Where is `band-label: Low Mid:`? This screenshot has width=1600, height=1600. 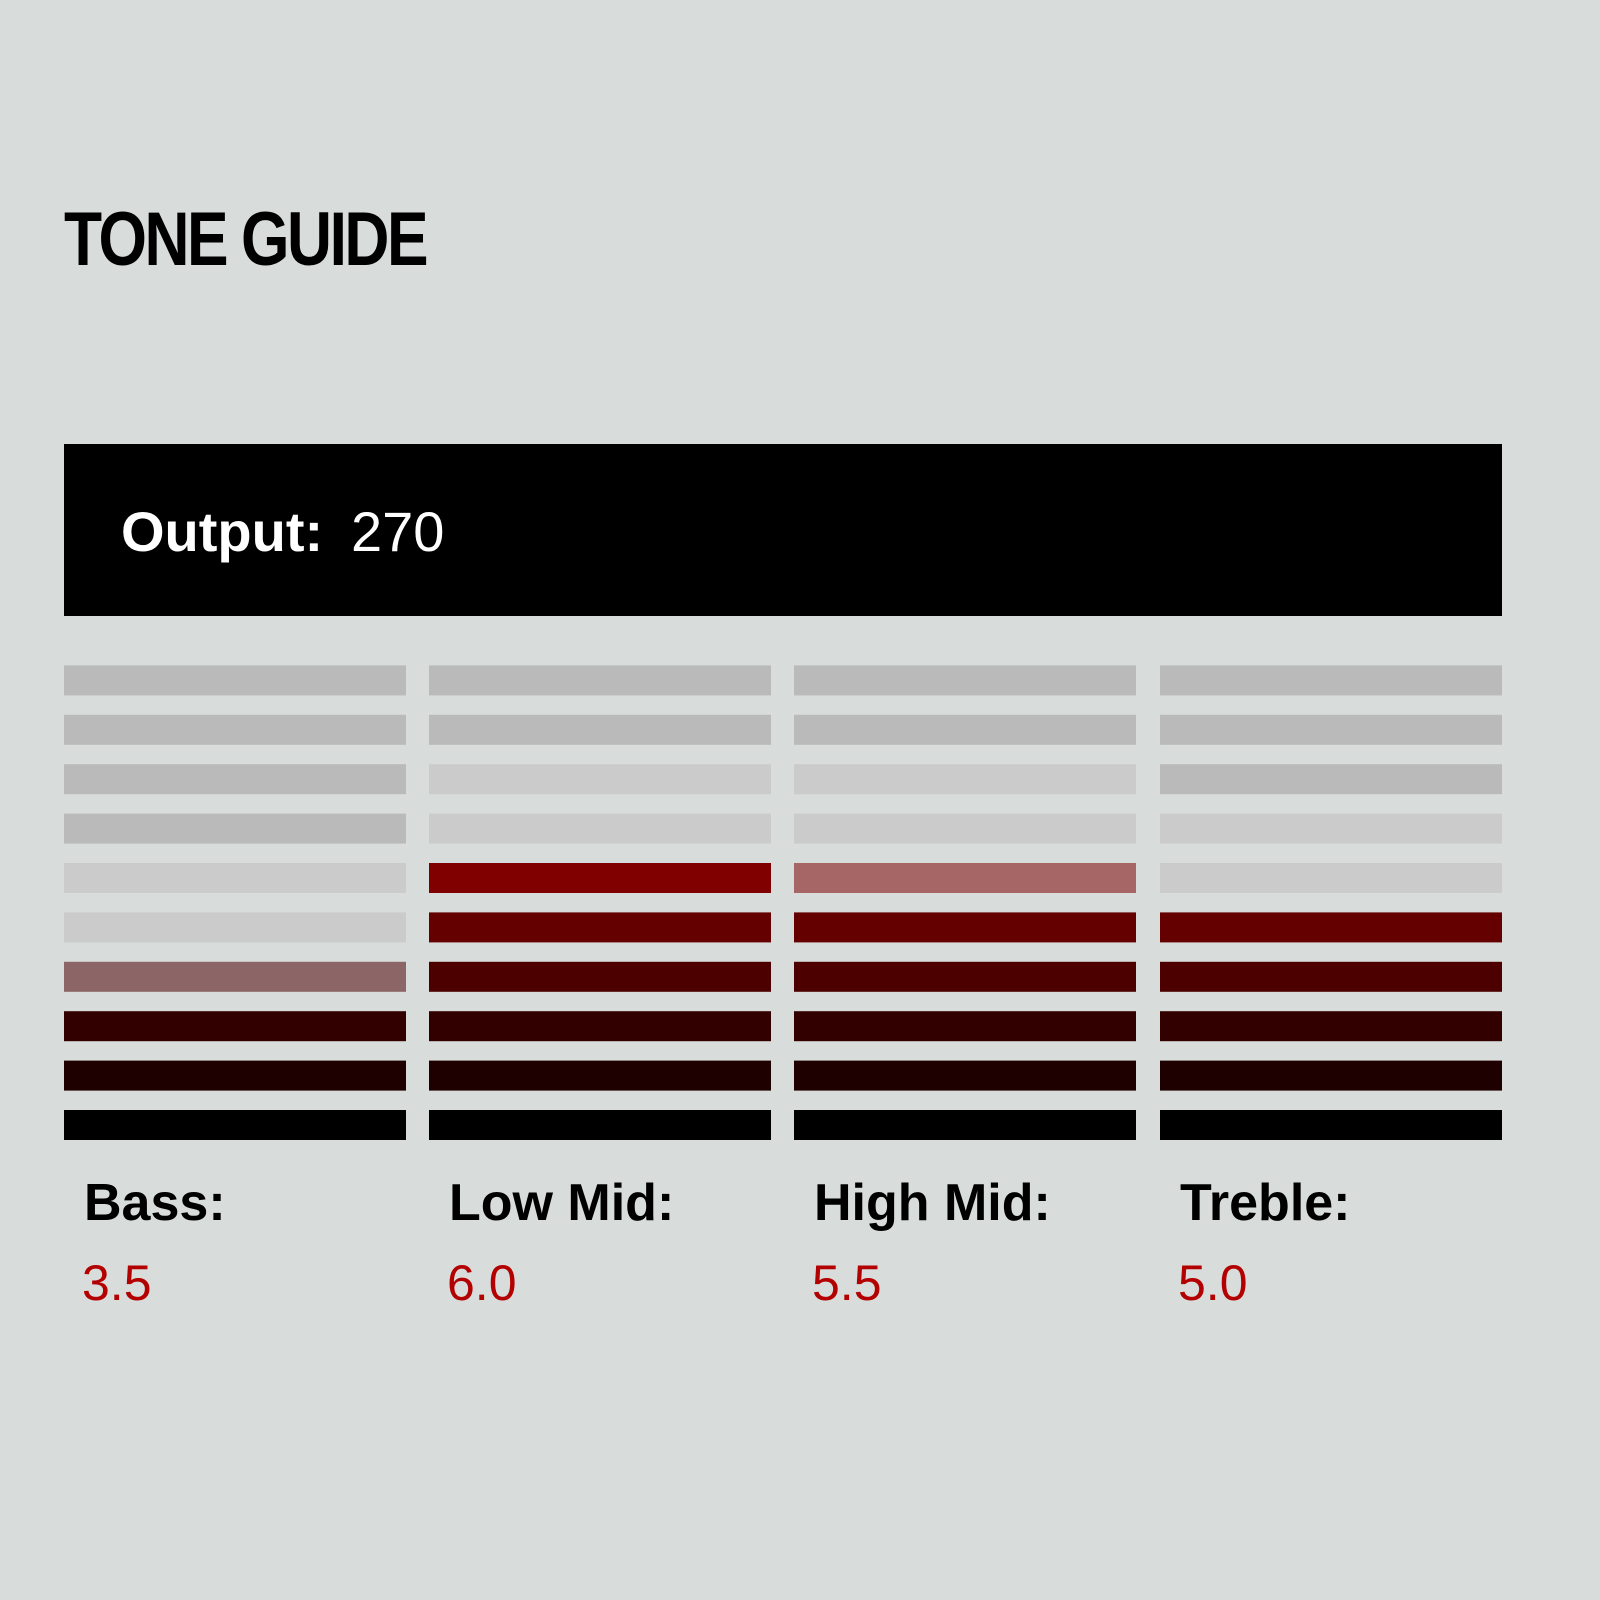 band-label: Low Mid: is located at coordinates (561, 1203).